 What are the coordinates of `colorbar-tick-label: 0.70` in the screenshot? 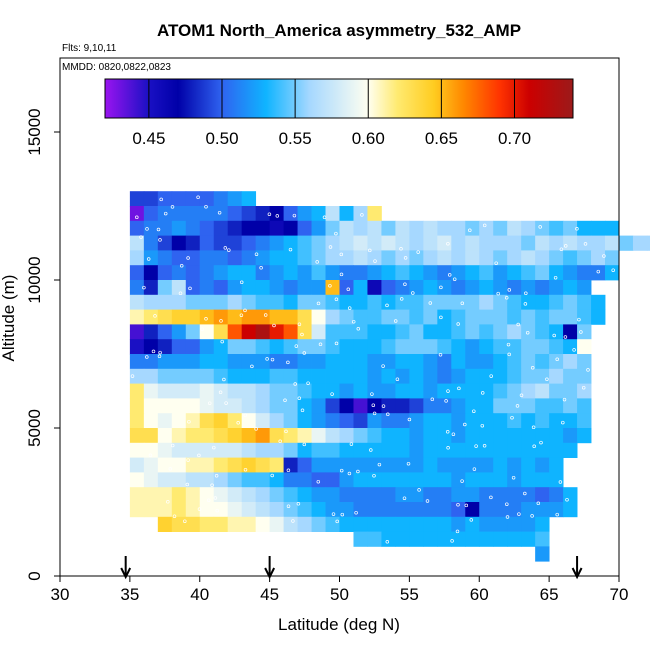 It's located at (514, 138).